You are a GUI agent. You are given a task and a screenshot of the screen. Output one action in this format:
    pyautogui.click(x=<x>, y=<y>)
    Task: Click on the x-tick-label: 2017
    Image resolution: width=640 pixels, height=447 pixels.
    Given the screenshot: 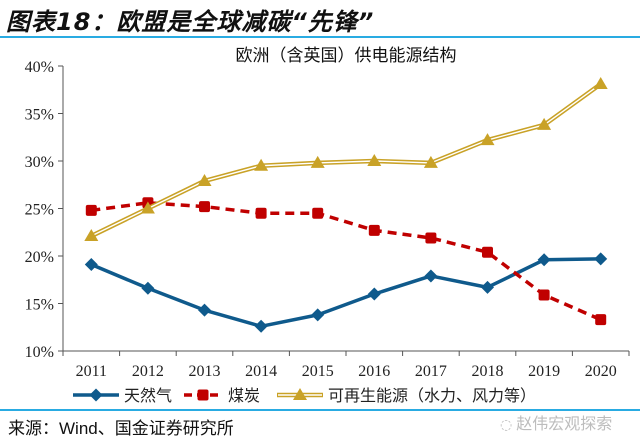 What is the action you would take?
    pyautogui.click(x=431, y=371)
    